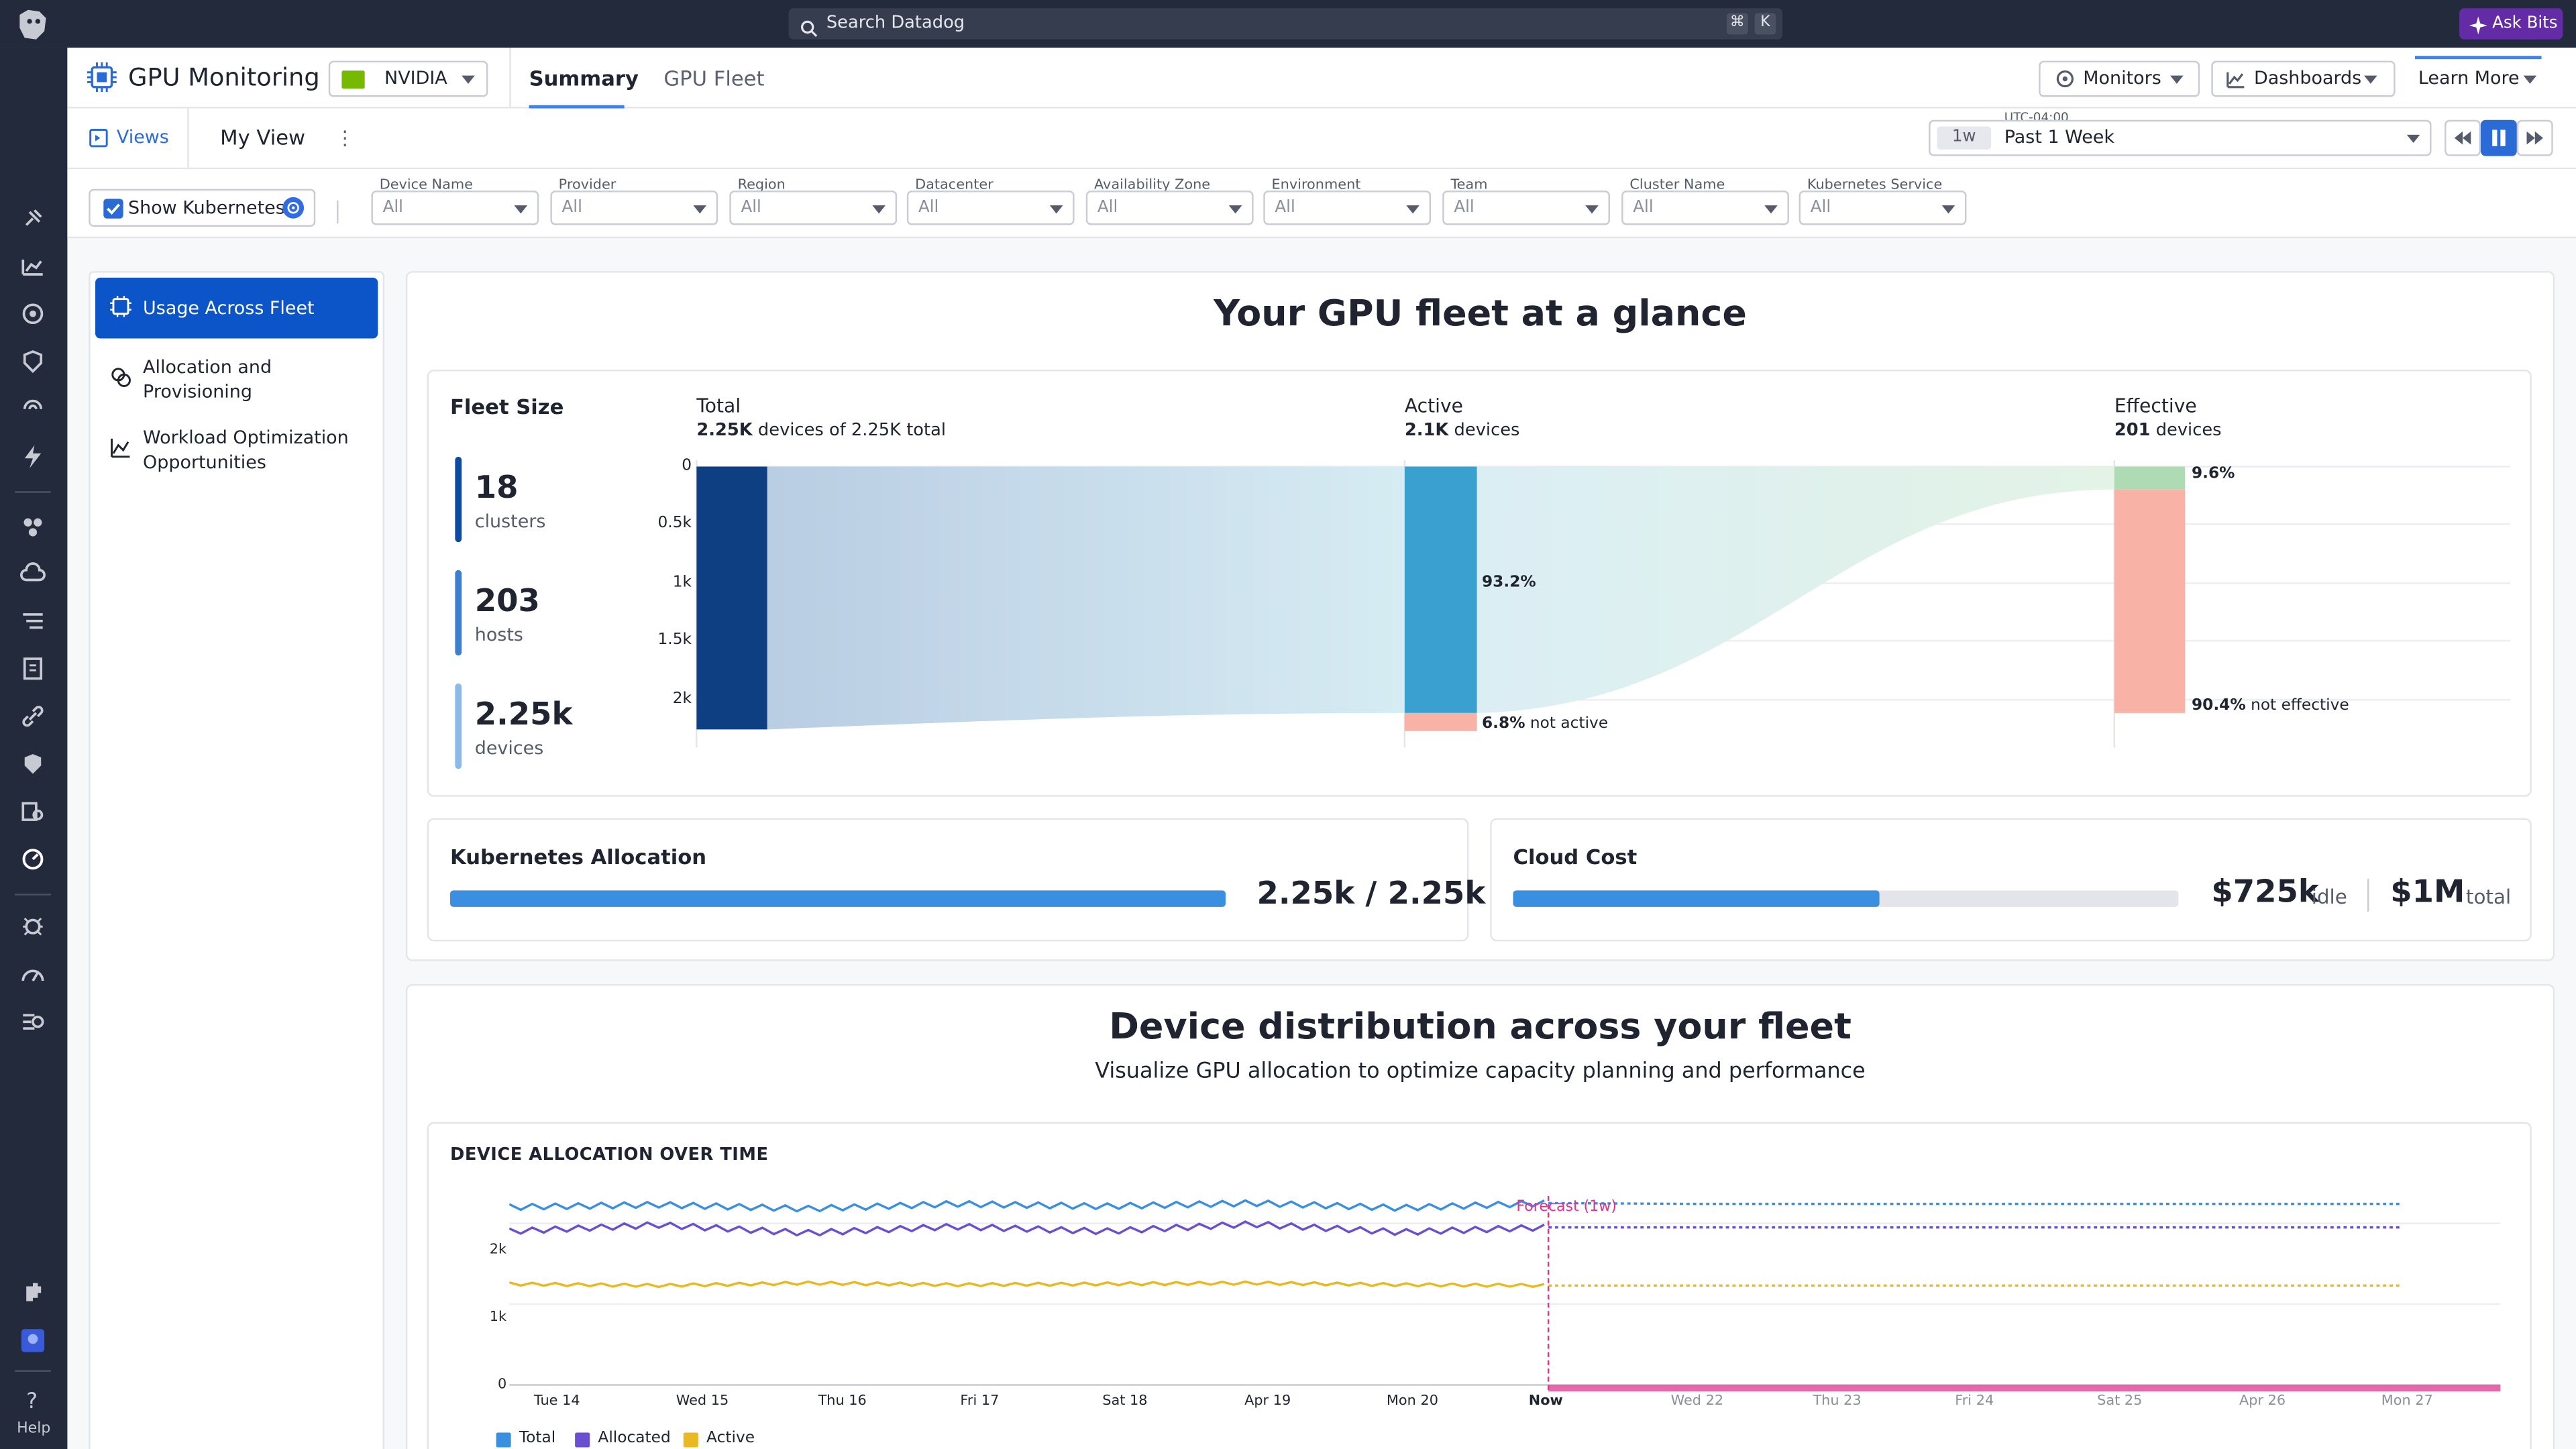 The width and height of the screenshot is (2576, 1449). I want to click on apm-icon, so click(32, 409).